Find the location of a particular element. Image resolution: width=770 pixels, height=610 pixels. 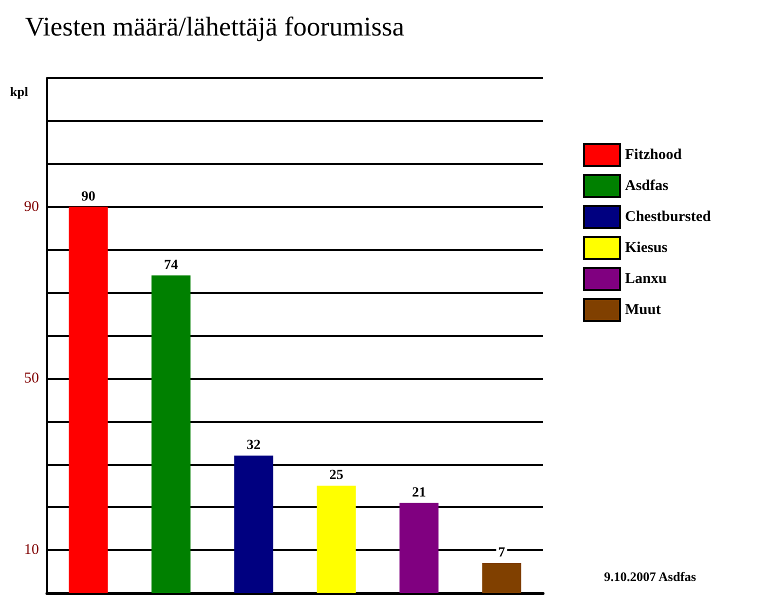

text: 9.10.2007 Asdfas is located at coordinates (650, 576).